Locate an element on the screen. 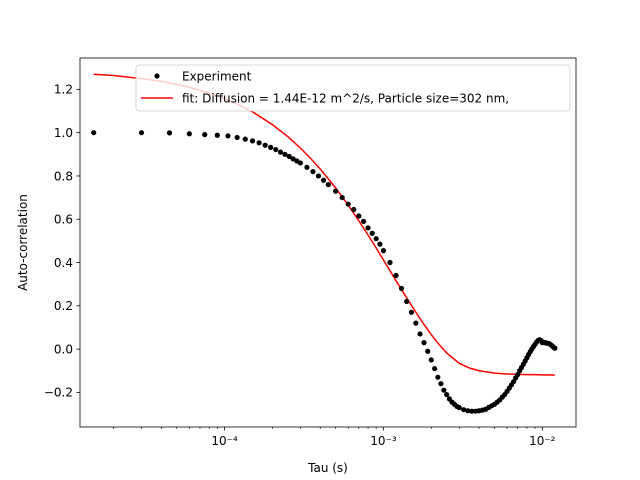 The height and width of the screenshot is (480, 640). legend-box is located at coordinates (353, 88).